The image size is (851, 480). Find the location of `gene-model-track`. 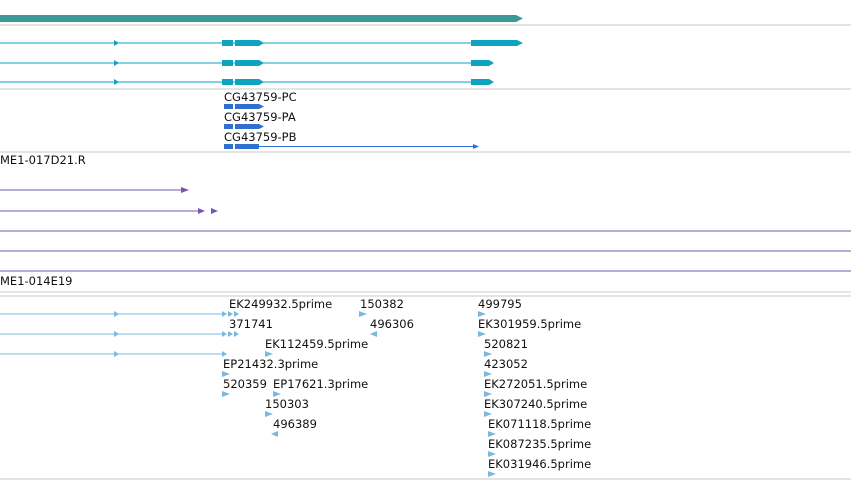

gene-model-track is located at coordinates (351, 126).